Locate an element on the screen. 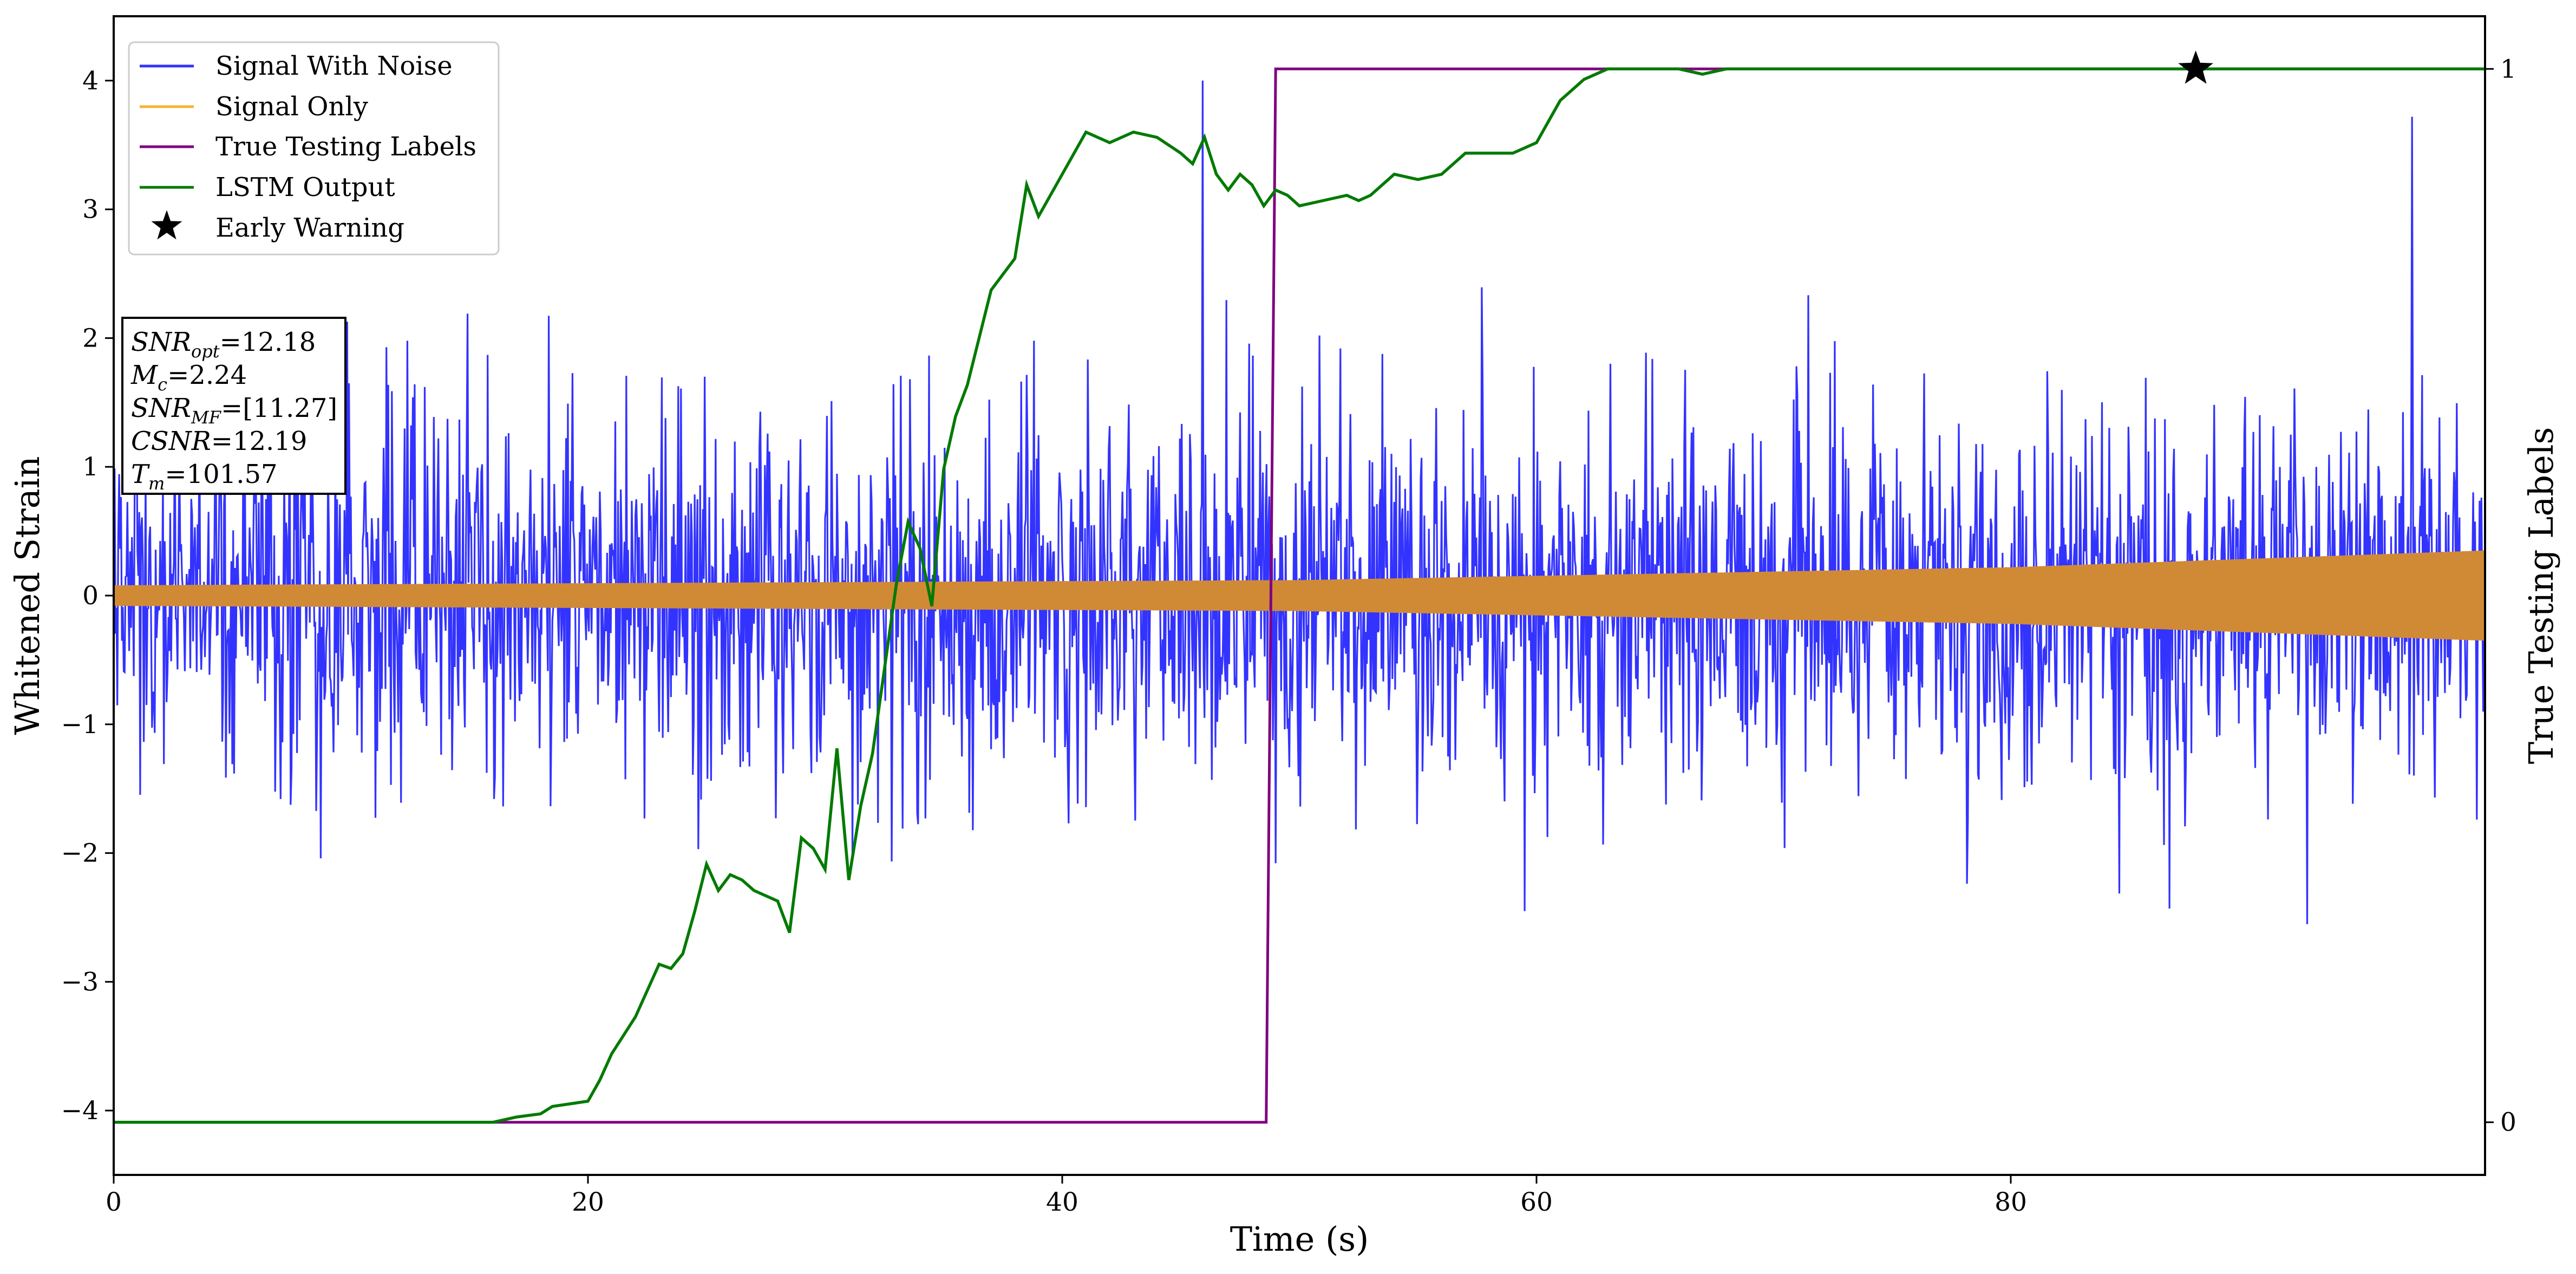 This screenshot has width=2576, height=1274. y2-tick-label: 0 is located at coordinates (2508, 1123).